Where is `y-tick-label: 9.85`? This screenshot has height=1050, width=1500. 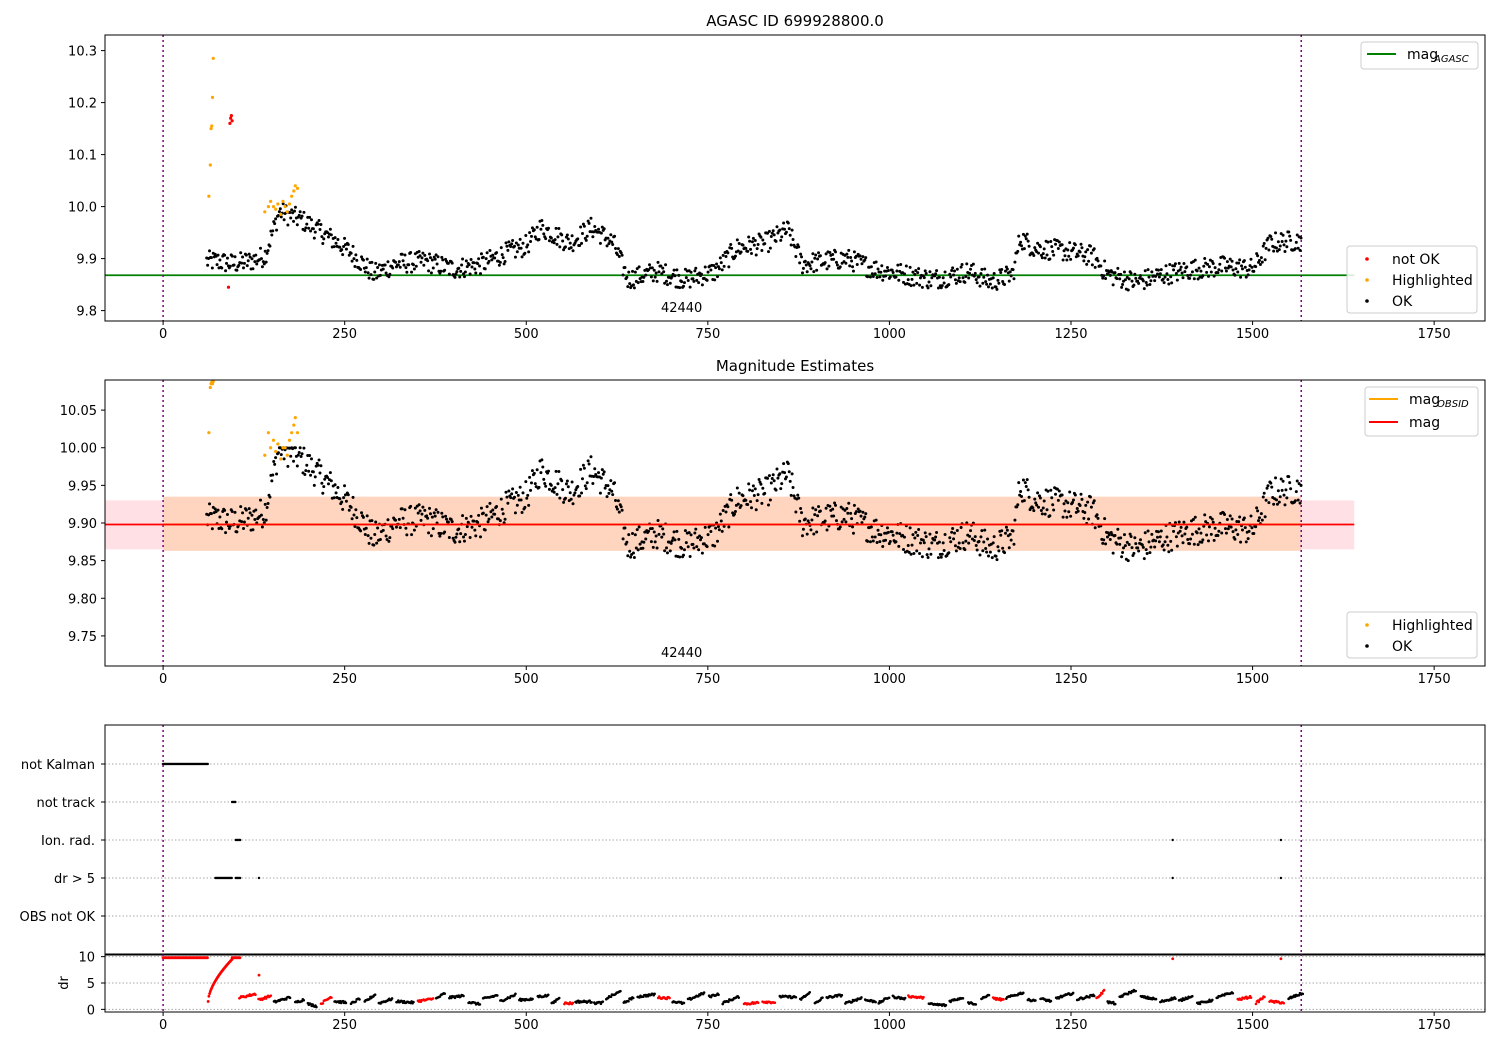
y-tick-label: 9.85 is located at coordinates (82, 562).